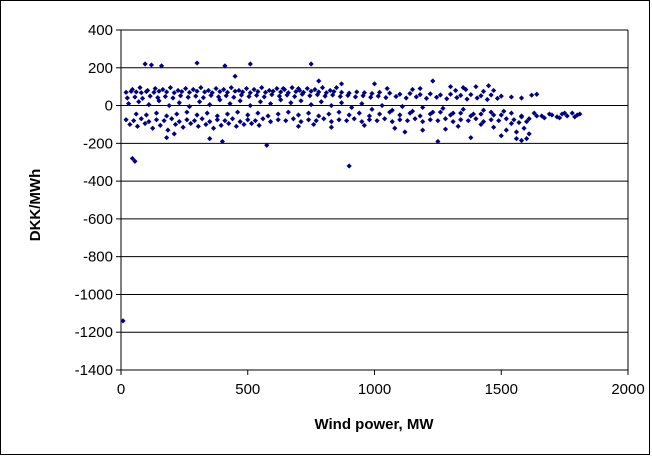 The height and width of the screenshot is (457, 652). I want to click on x-tick-labels: 0 500 1000 1500 2000, so click(381, 389).